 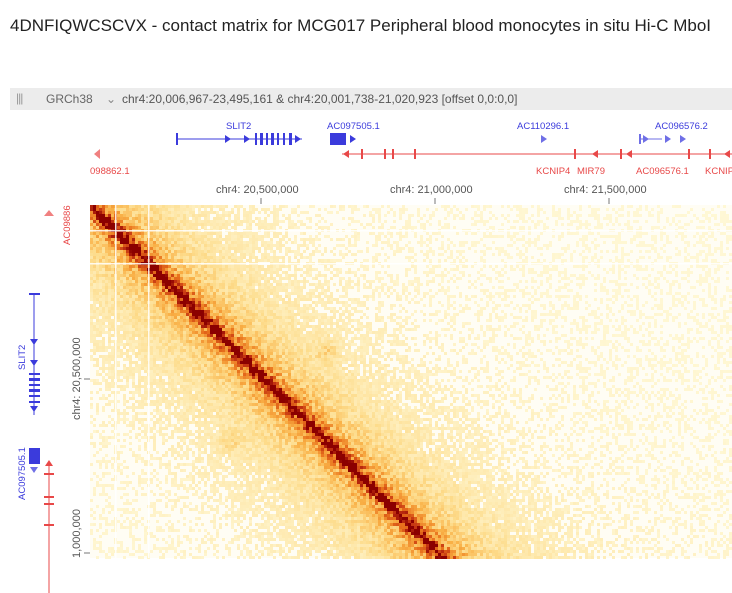 I want to click on gene-label-kcnip: KCNIP, so click(x=718, y=171).